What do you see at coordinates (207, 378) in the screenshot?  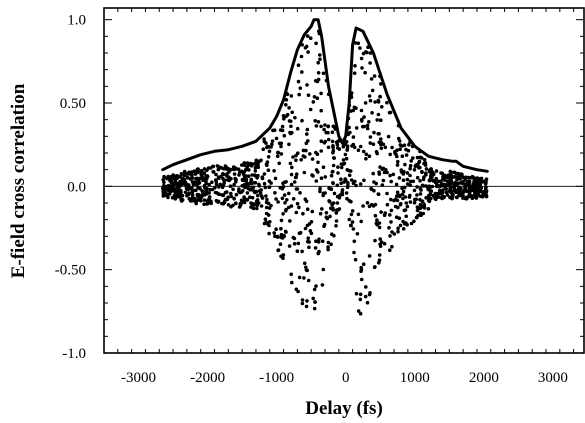 I see `x-tick-label: -2000` at bounding box center [207, 378].